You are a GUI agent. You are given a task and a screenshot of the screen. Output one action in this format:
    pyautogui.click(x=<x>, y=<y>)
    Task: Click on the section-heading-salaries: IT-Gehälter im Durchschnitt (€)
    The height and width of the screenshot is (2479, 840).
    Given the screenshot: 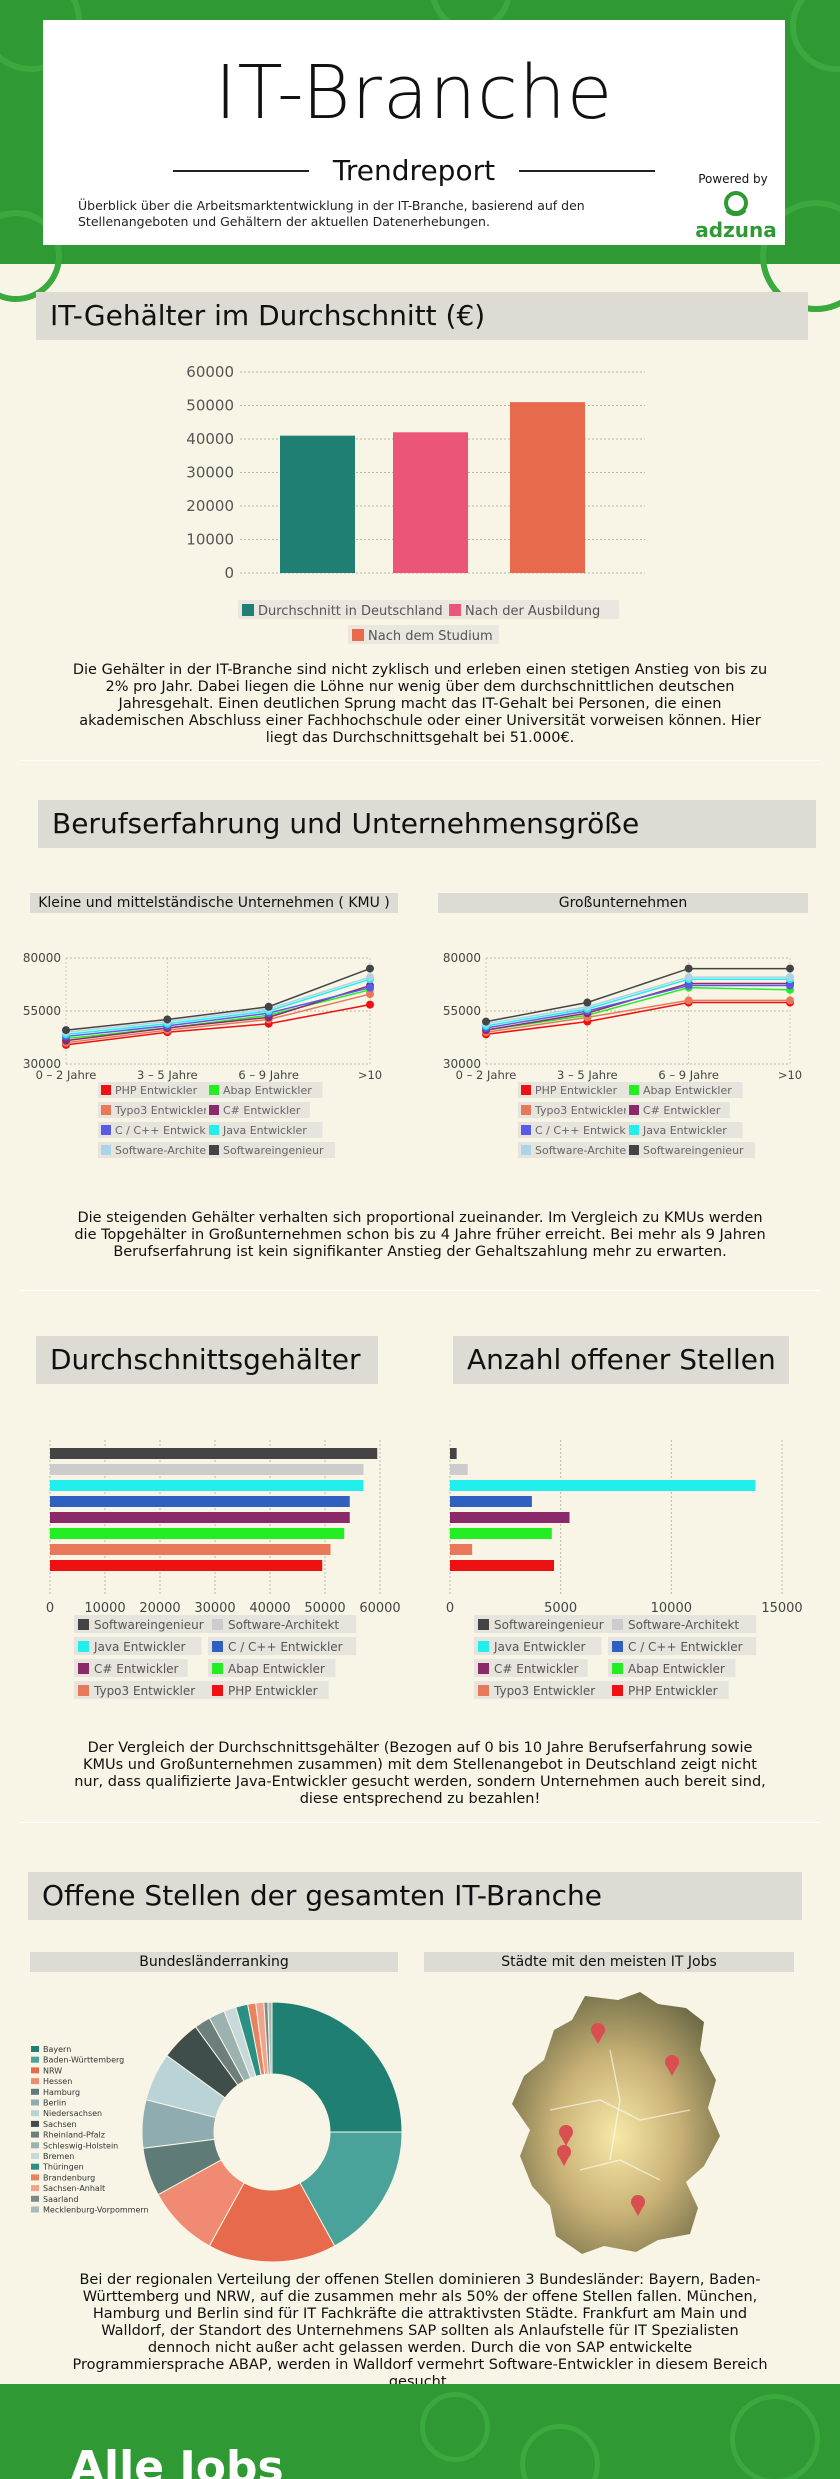 What is the action you would take?
    pyautogui.click(x=422, y=316)
    